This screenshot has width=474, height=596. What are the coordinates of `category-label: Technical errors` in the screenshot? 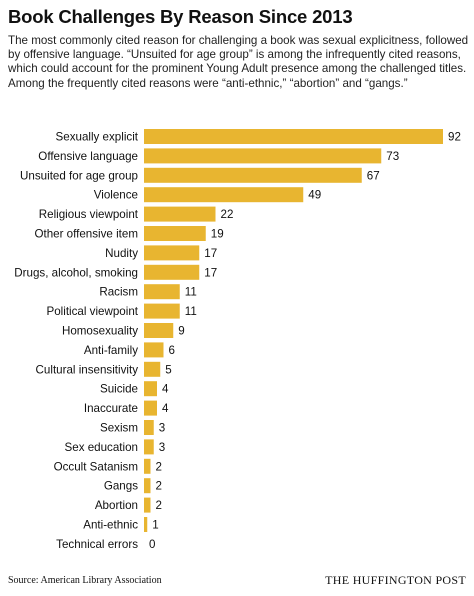 It's located at (97, 544).